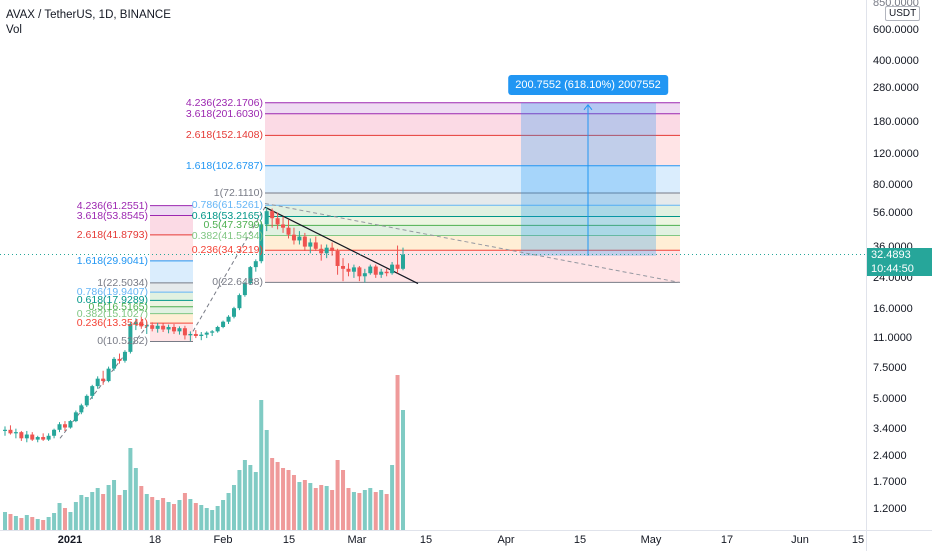  I want to click on price-tick: 11.0000, so click(892, 338).